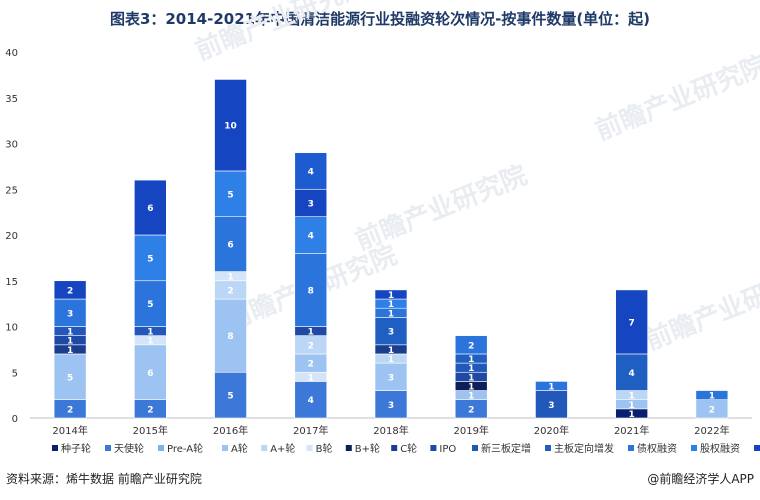 The height and width of the screenshot is (500, 760). I want to click on y-tick-label: 10, so click(11, 328).